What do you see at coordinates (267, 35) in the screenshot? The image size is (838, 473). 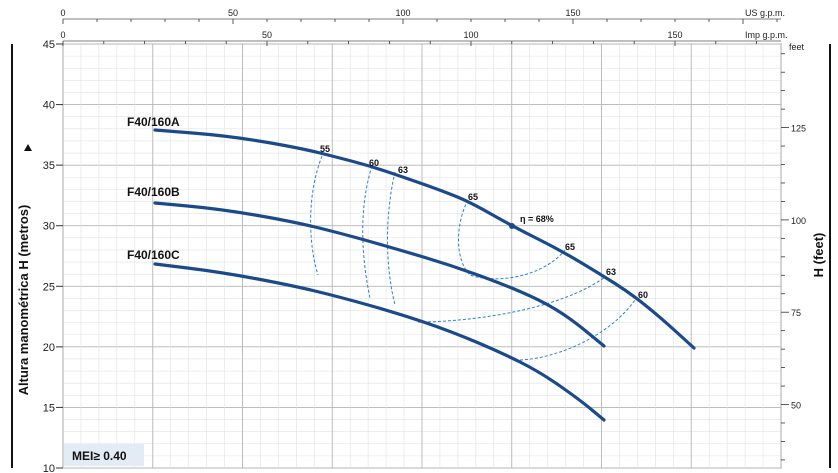 I see `imp-tick-label: 50` at bounding box center [267, 35].